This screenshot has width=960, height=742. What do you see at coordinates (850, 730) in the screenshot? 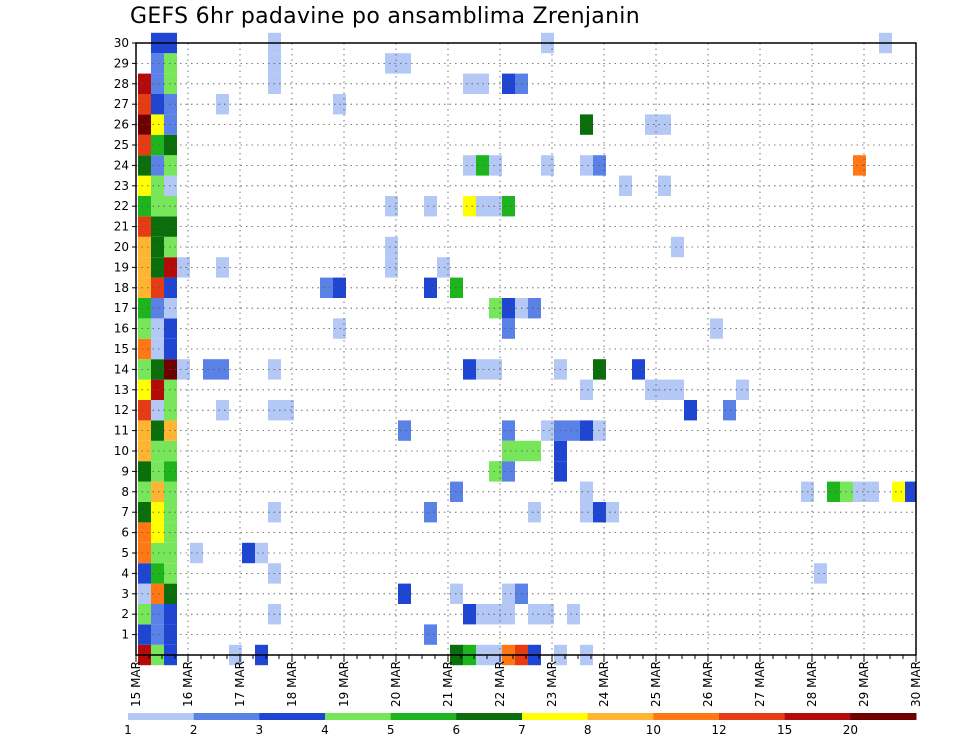
I see `colorbar-label: 20` at bounding box center [850, 730].